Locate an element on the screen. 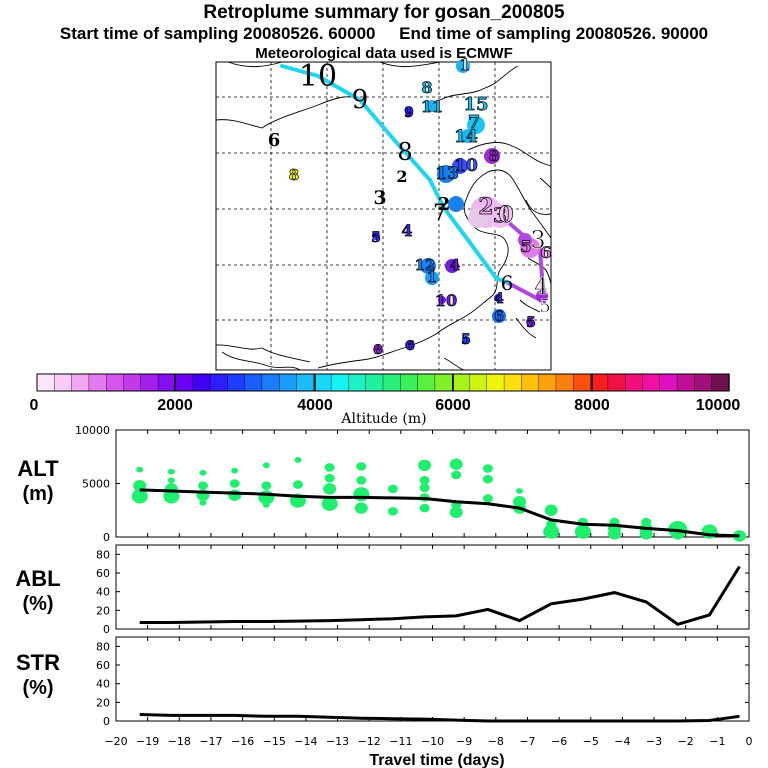  trajectory-path-cyan is located at coordinates (396, 175).